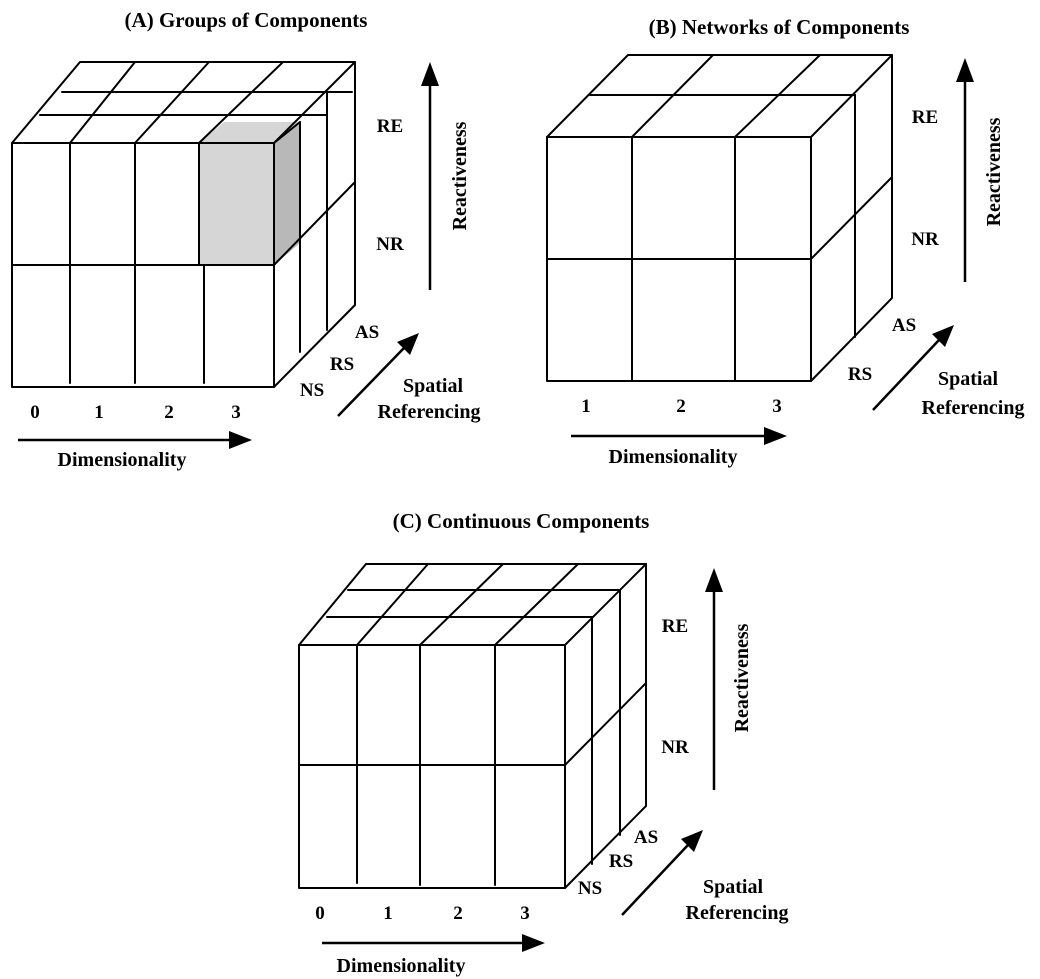 The height and width of the screenshot is (979, 1040). Describe the element at coordinates (968, 379) in the screenshot. I see `panel-b-spatial-label-1: Spatial` at that location.